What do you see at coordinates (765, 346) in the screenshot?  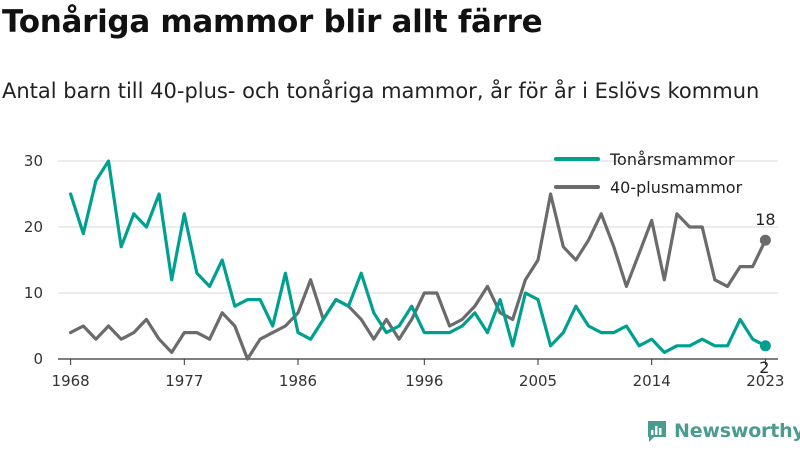 I see `end-marker-teen` at bounding box center [765, 346].